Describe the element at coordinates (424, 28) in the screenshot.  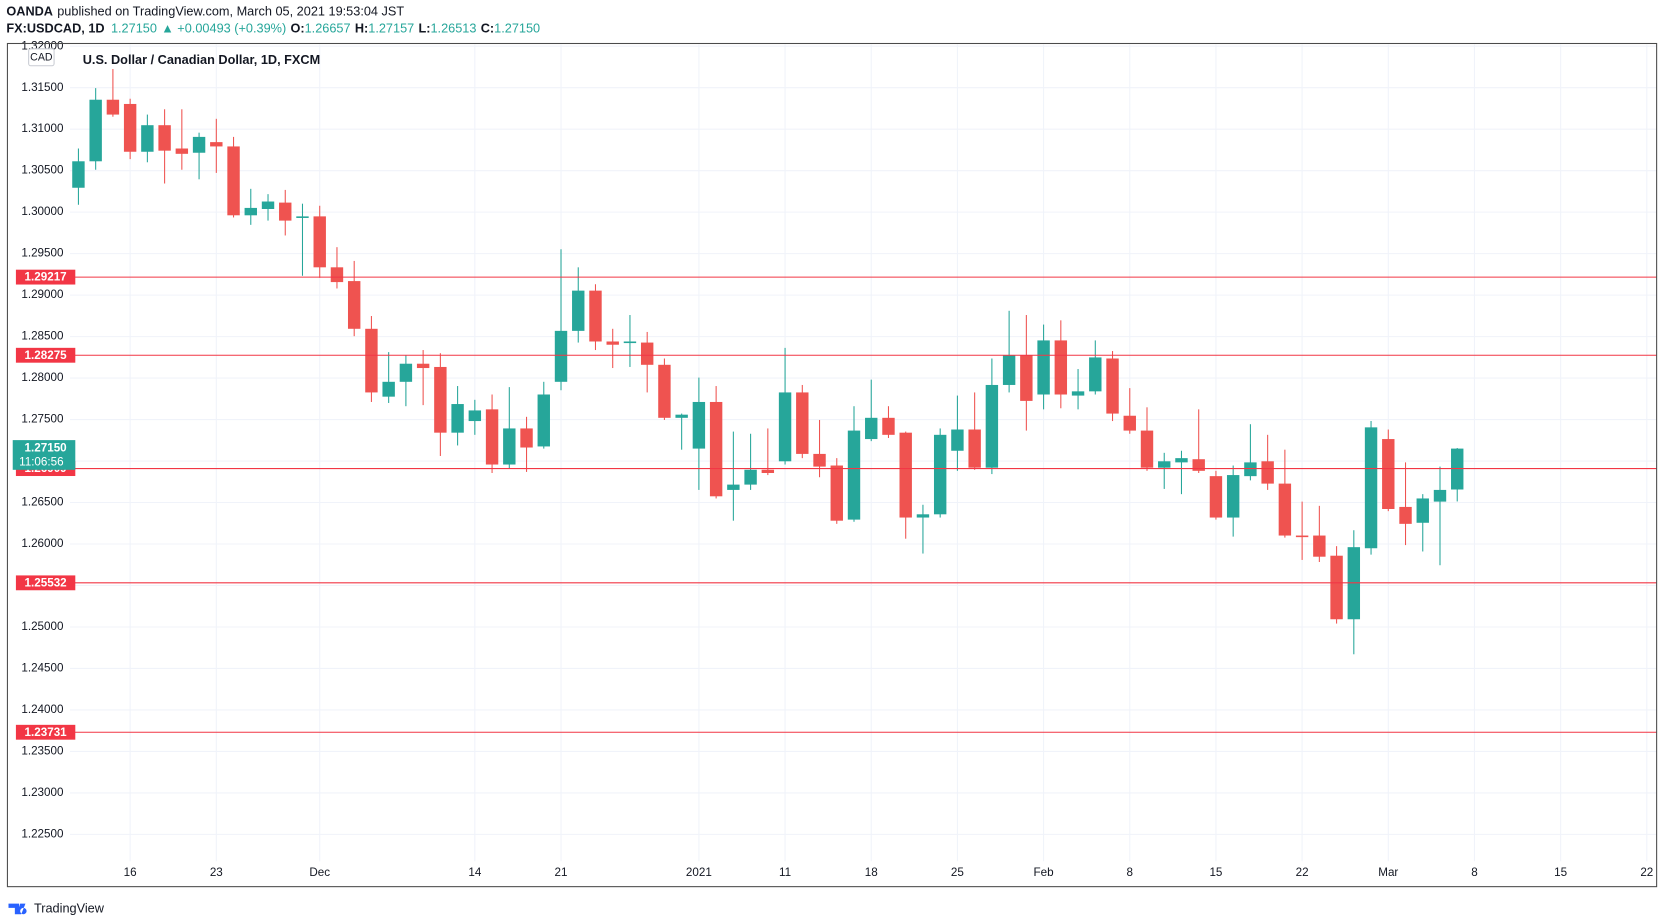
I see `ohlc-label: L:` at that location.